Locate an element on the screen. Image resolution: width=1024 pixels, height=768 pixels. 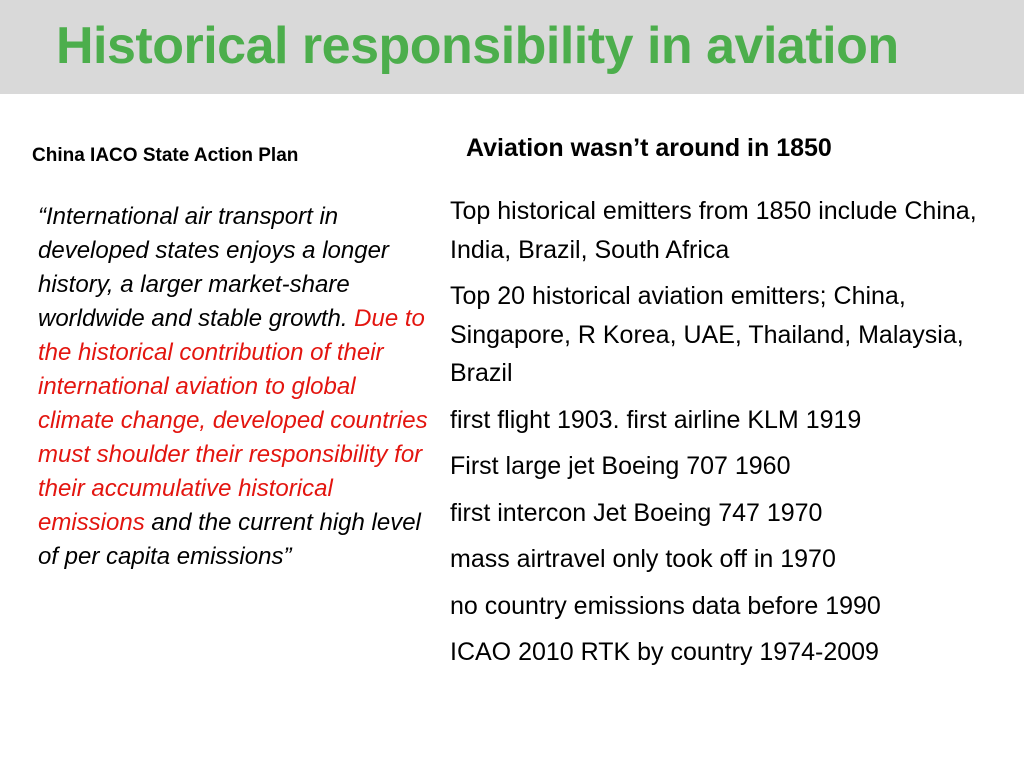
list-item: First large jet Boeing 707 1960 is located at coordinates (620, 466).